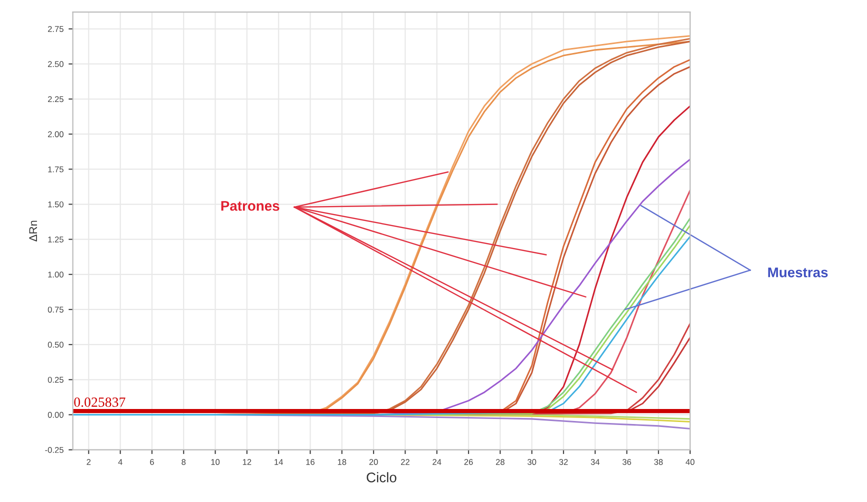  I want to click on y-tick-label: 0.50, so click(56, 345).